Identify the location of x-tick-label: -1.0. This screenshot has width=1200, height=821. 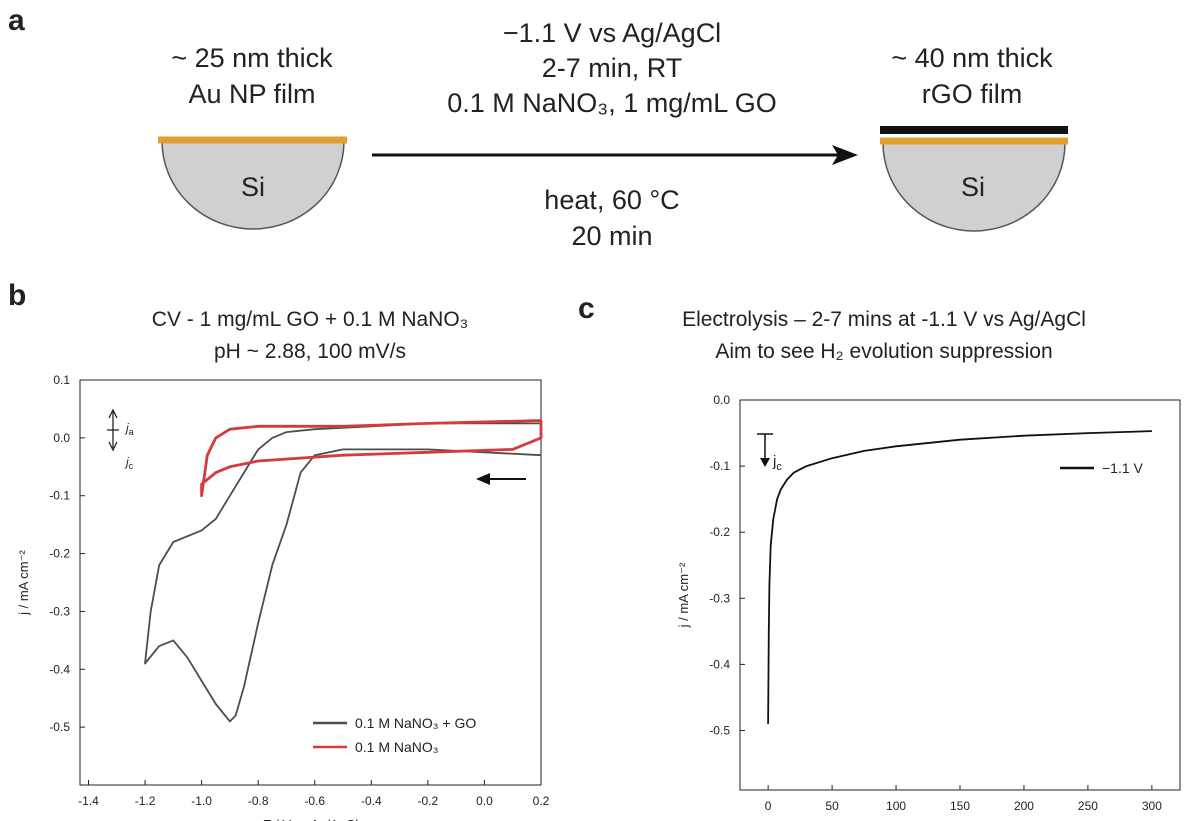
(201, 801).